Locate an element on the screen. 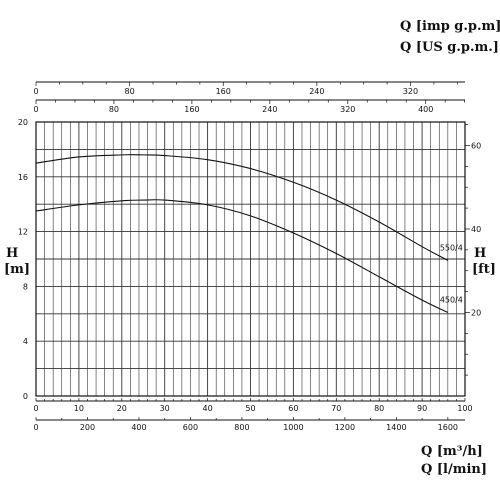  tick-label-us-gpm: 400 is located at coordinates (425, 109).